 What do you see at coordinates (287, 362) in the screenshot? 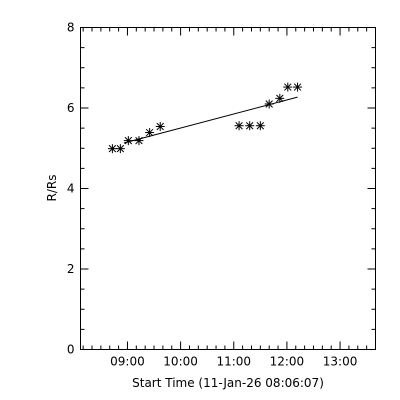
I see `x-tick-label: 12:00` at bounding box center [287, 362].